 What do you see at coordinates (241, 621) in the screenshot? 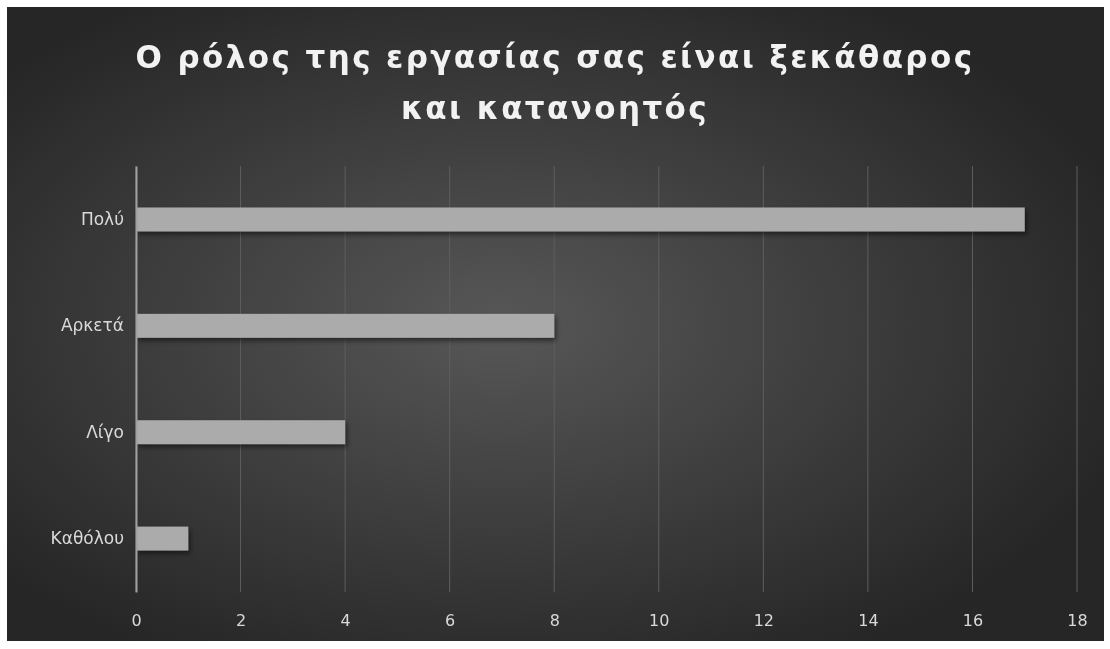
I see `x-tick-label: 2` at bounding box center [241, 621].